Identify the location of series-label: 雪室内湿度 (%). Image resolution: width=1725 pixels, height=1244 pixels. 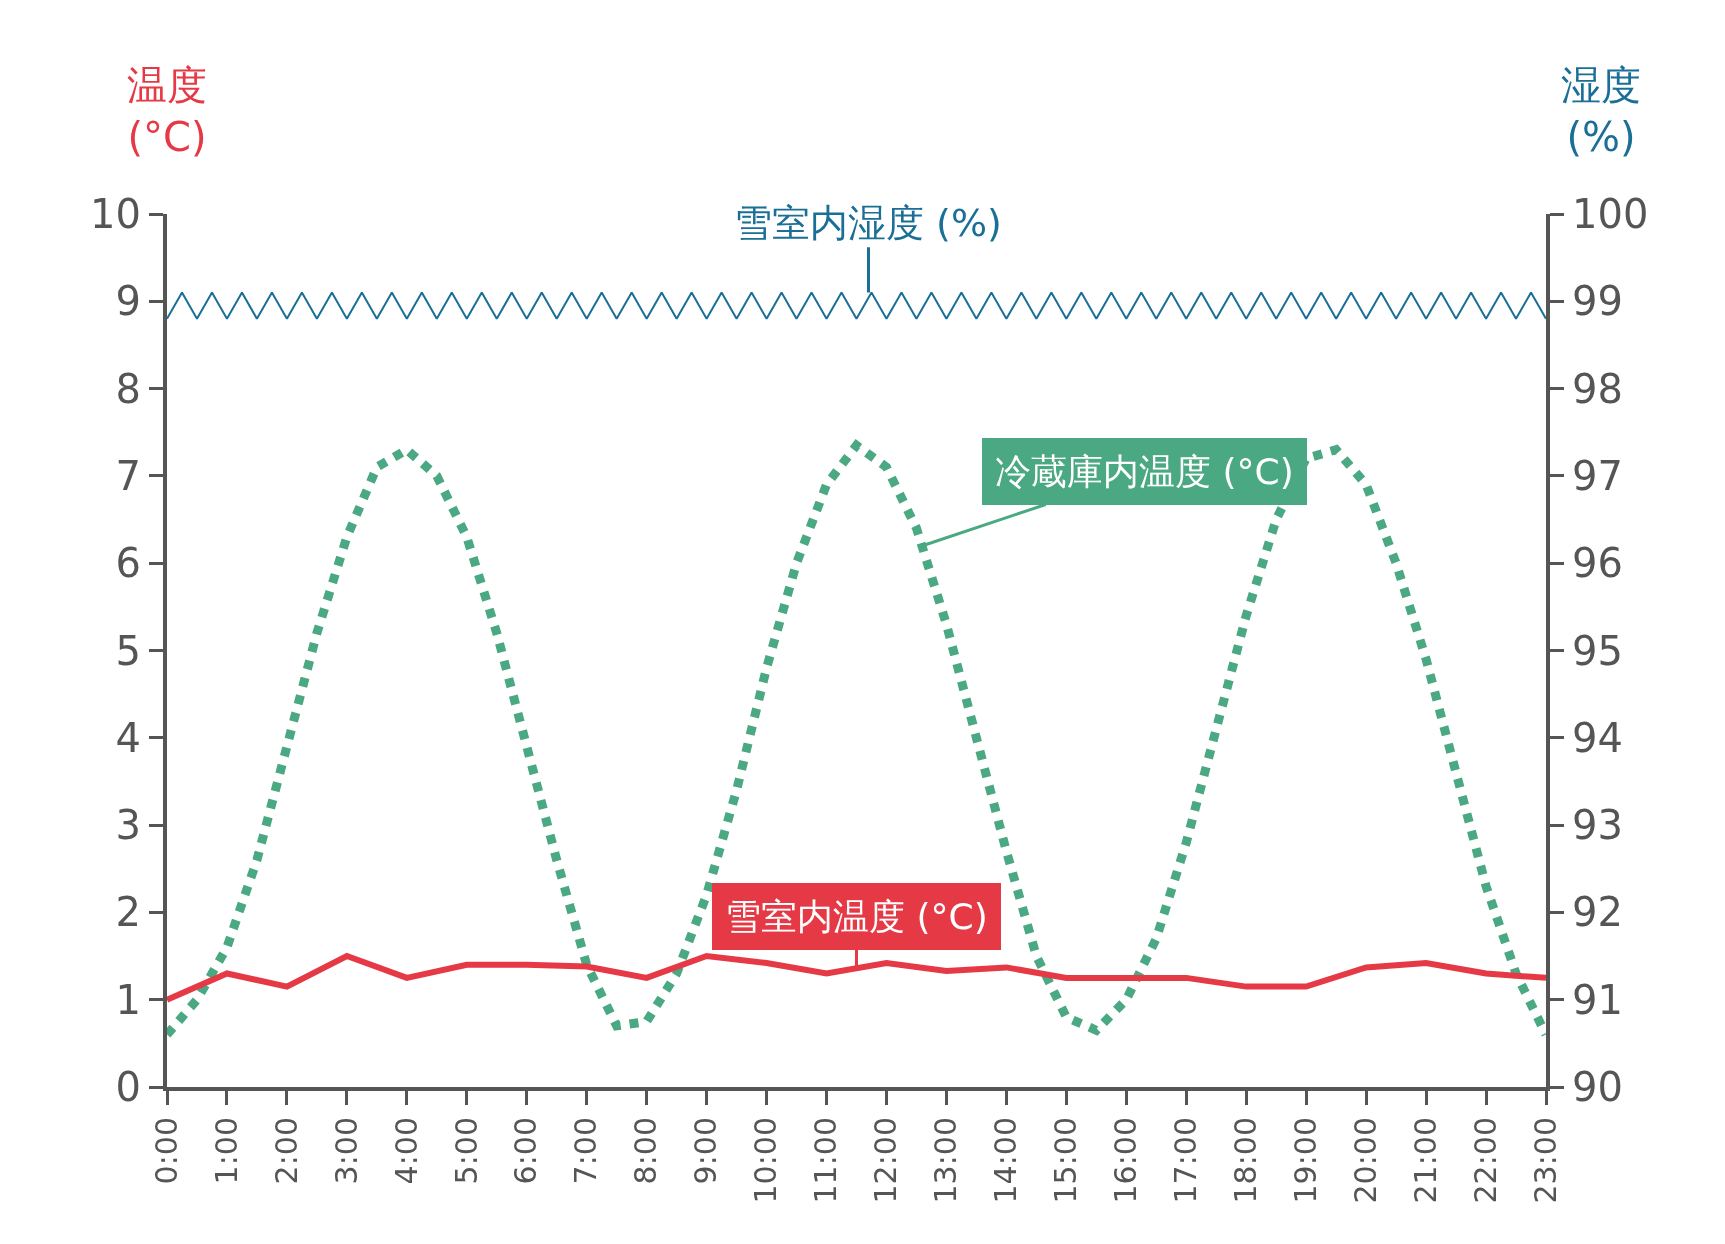
(868, 223).